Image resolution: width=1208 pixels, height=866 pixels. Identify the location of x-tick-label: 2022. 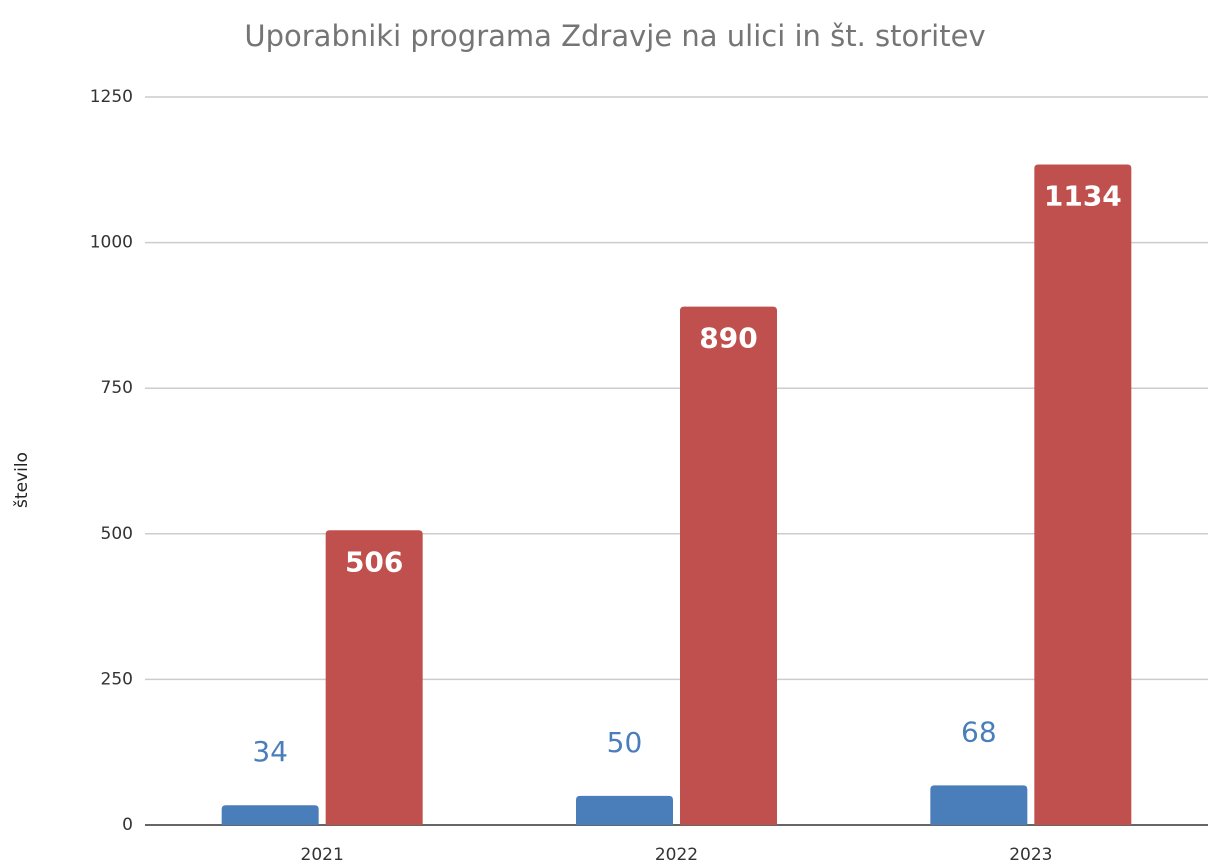
(676, 855).